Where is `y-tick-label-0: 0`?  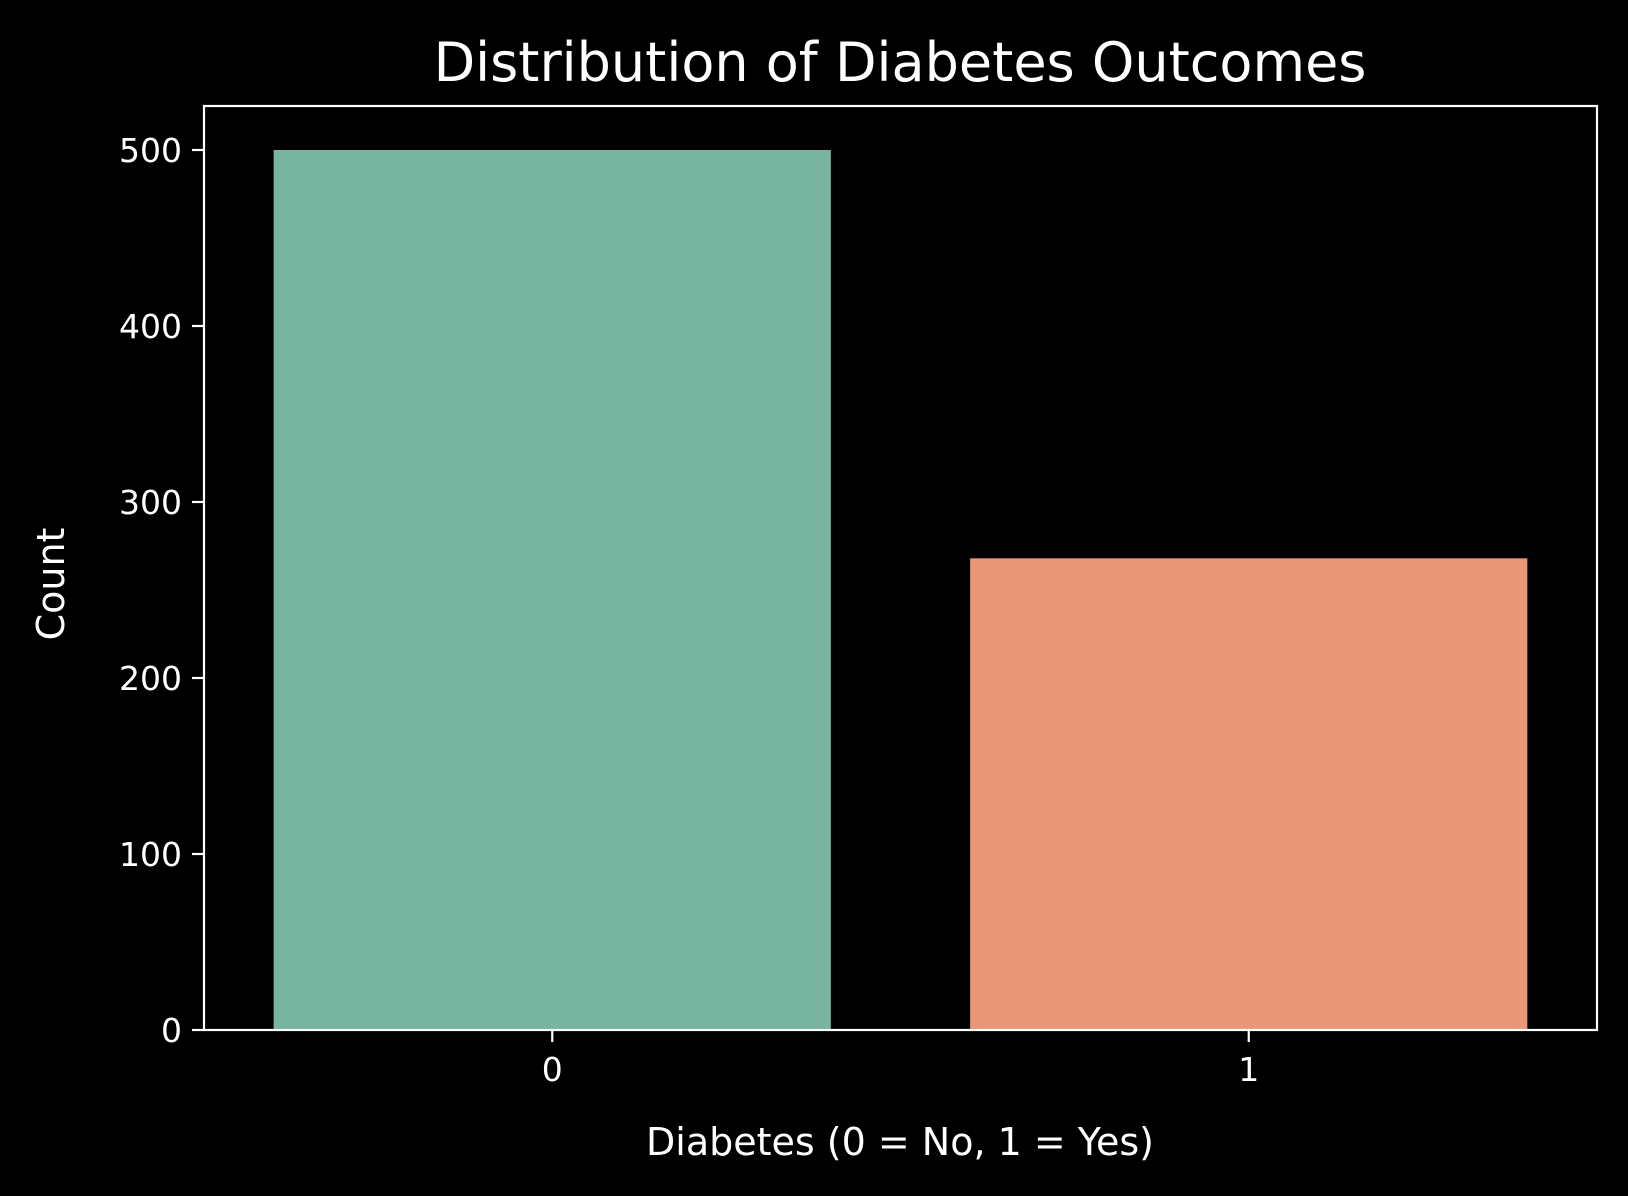
y-tick-label-0: 0 is located at coordinates (171, 1030).